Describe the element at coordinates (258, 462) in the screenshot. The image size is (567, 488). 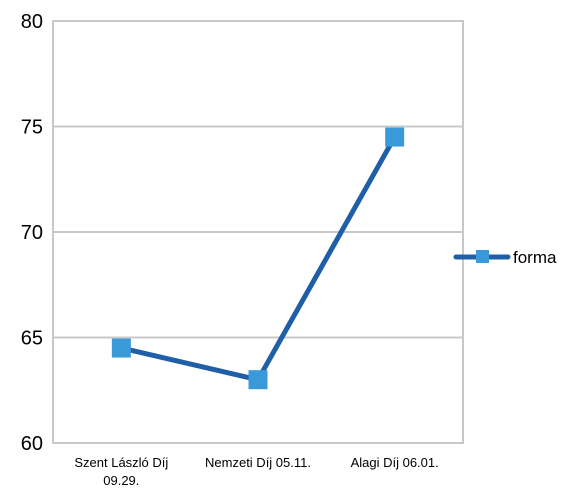
I see `x-tick-label: Nemzeti Díj 05.11.` at that location.